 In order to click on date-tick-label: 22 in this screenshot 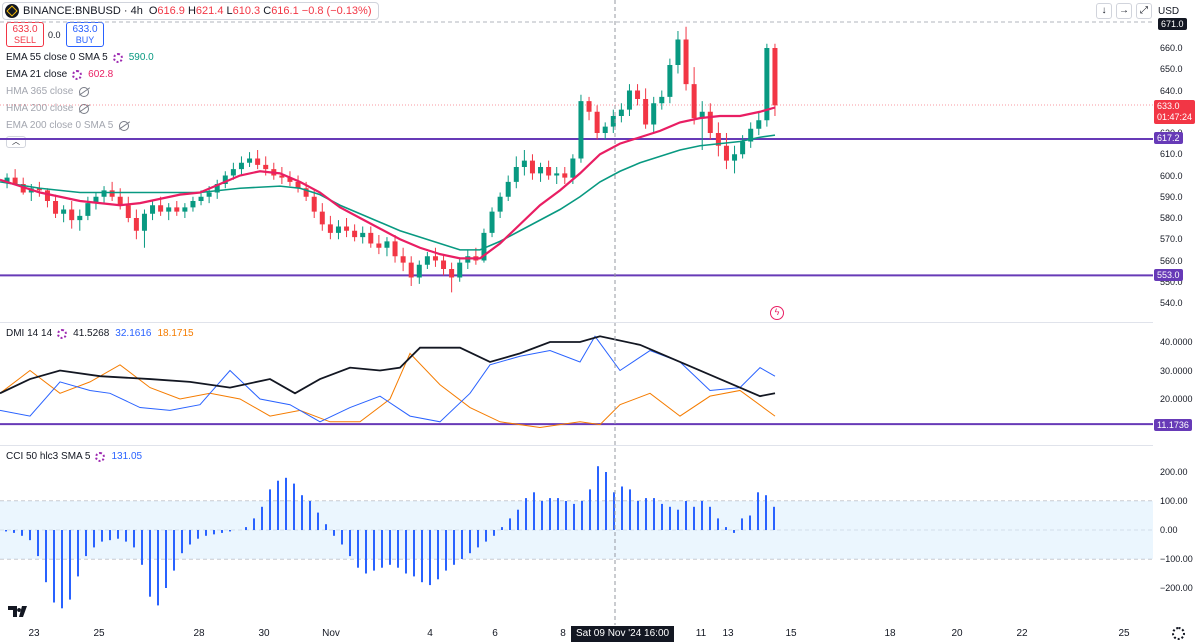, I will do `click(1022, 633)`.